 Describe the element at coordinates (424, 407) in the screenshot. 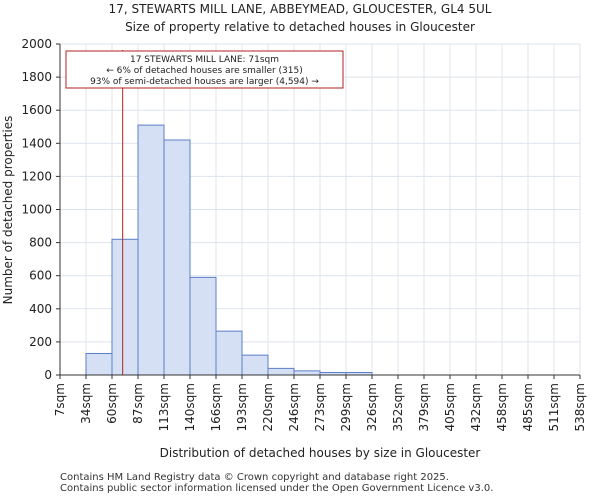

I see `x-tick-label: 379sqm` at that location.